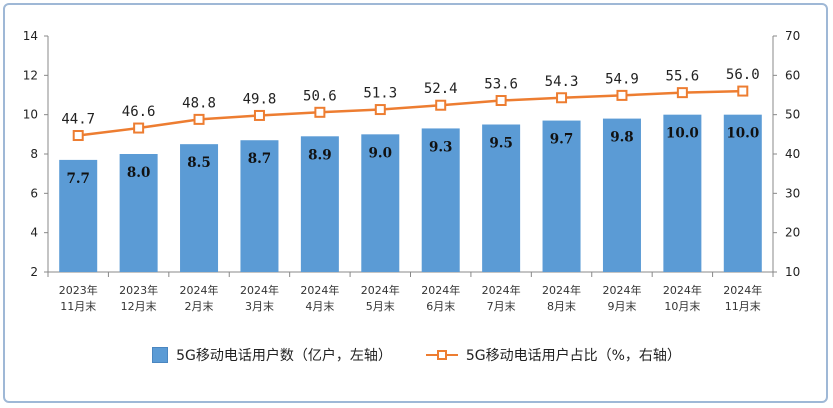  Describe the element at coordinates (78, 179) in the screenshot. I see `bar-value-label: 7.7` at that location.